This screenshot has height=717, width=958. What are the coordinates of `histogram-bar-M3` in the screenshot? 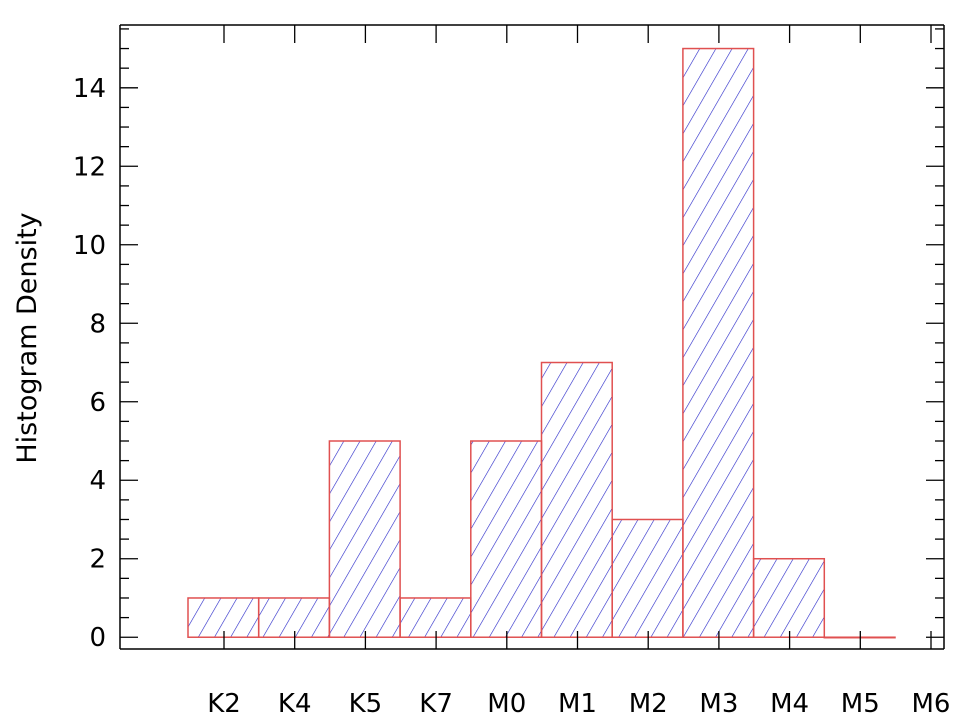 It's located at (718, 342).